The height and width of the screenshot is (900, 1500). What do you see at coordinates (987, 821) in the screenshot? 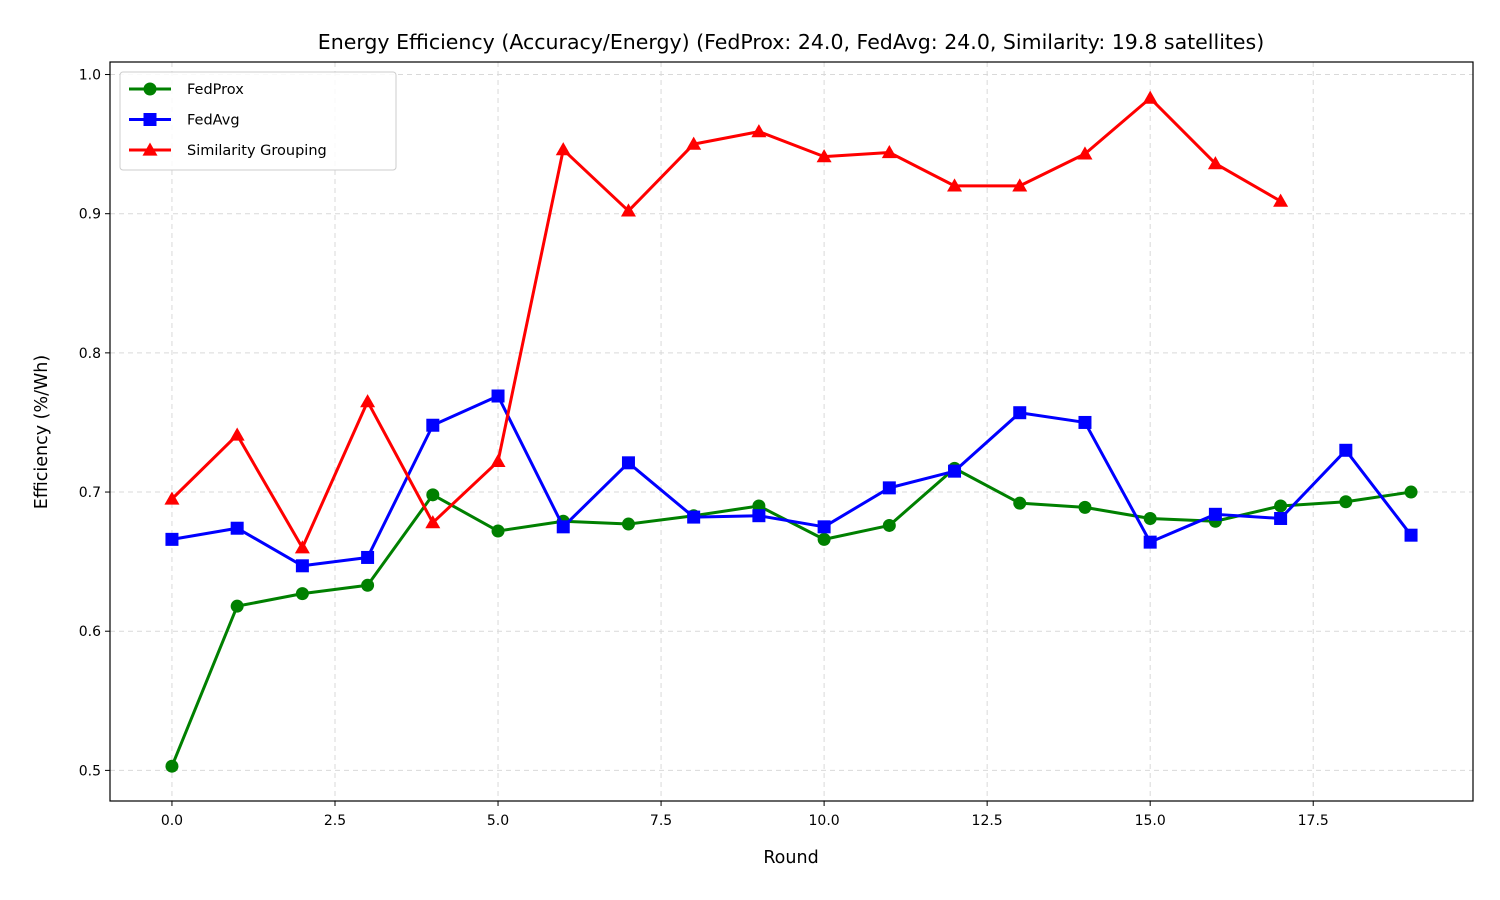
I see `x-tick-label: 12.5` at bounding box center [987, 821].